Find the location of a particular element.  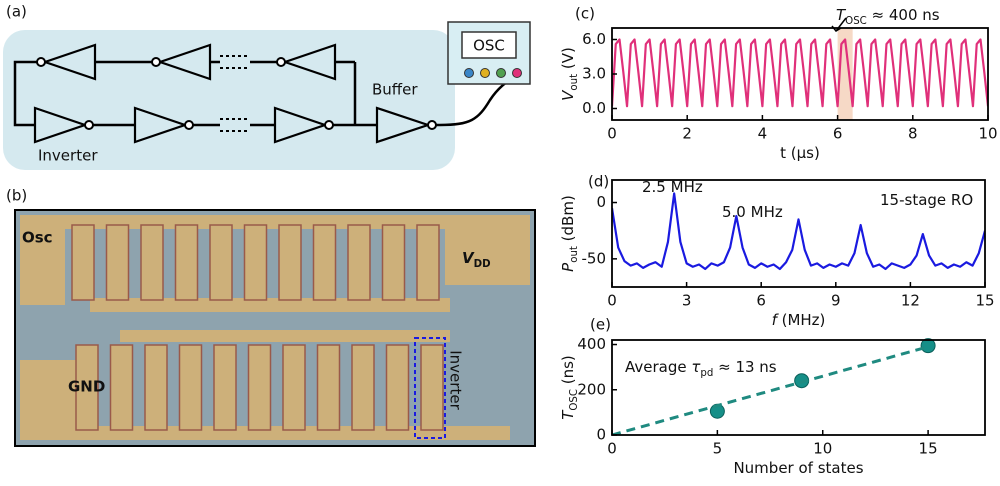

annotation-part: pd is located at coordinates (706, 373).